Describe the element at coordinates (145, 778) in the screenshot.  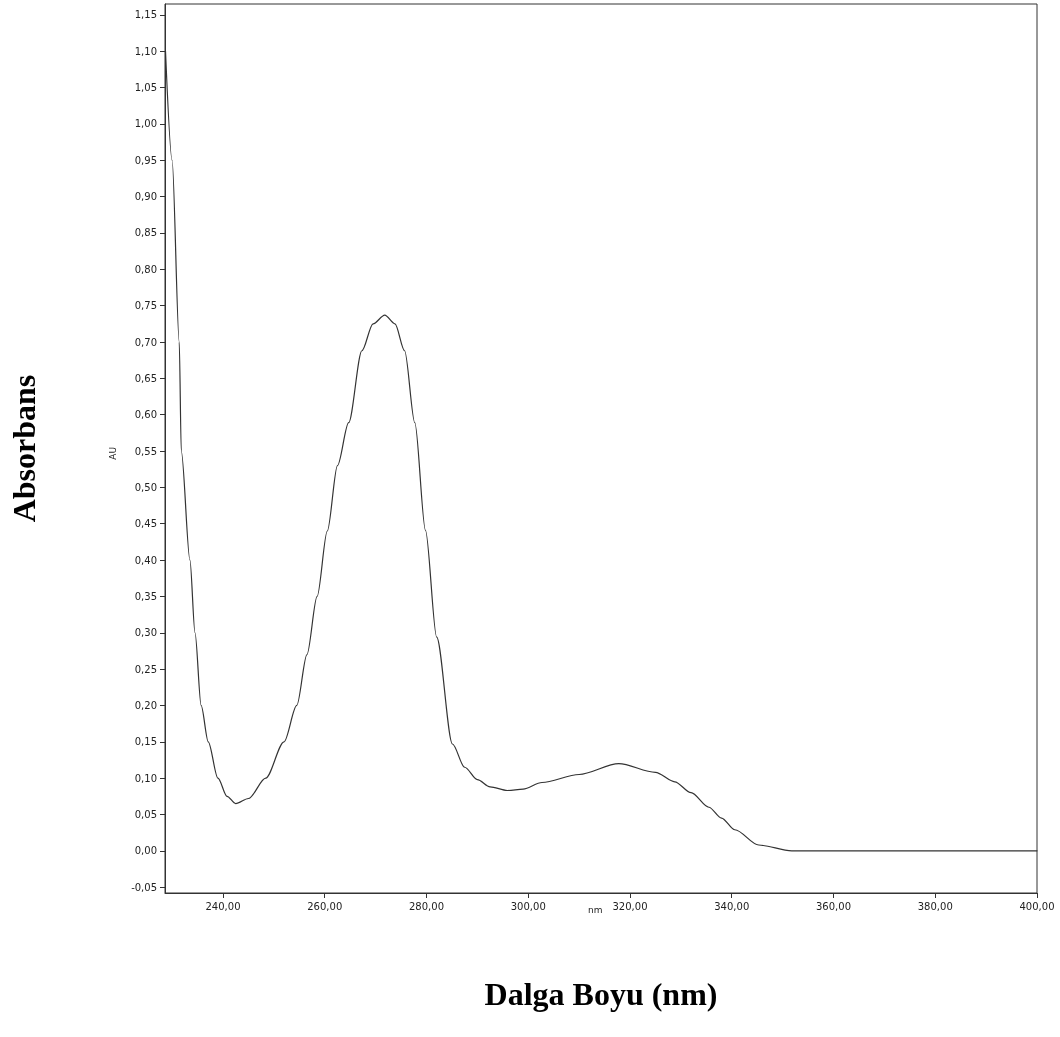
I see `y-tick-label: 0,10` at that location.